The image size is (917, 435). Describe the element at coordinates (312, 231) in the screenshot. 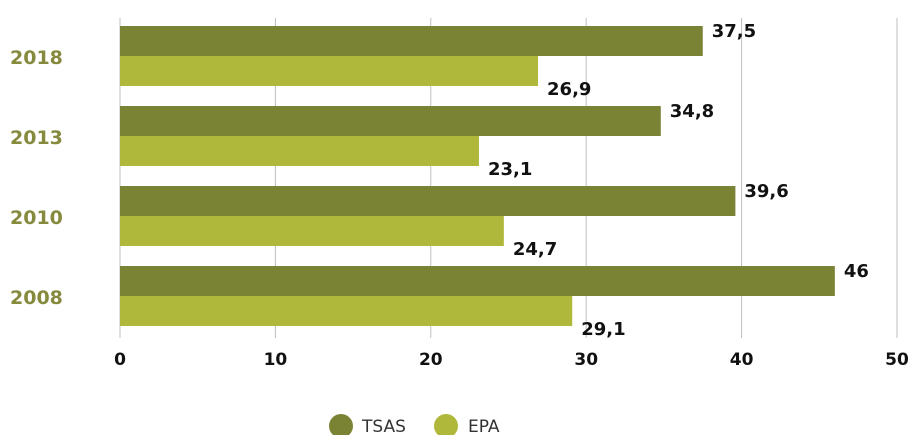

I see `bar-epa-2010` at that location.